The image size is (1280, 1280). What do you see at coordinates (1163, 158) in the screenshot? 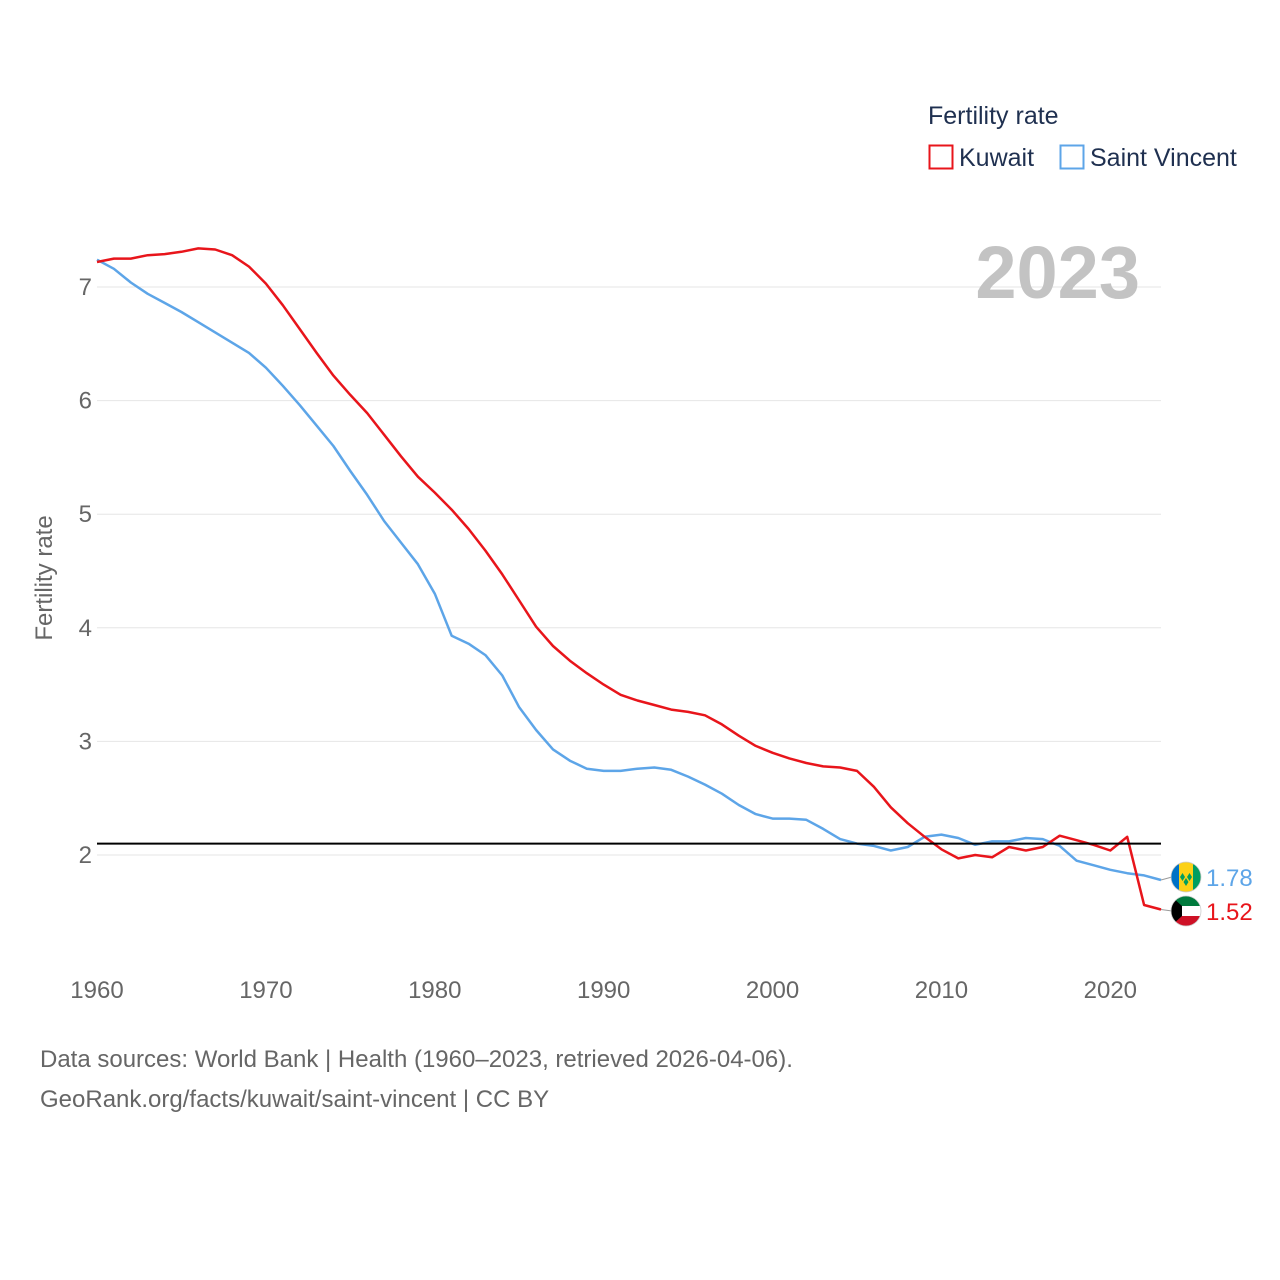
I see `legend-label-saint-vincent: Saint Vincent` at bounding box center [1163, 158].